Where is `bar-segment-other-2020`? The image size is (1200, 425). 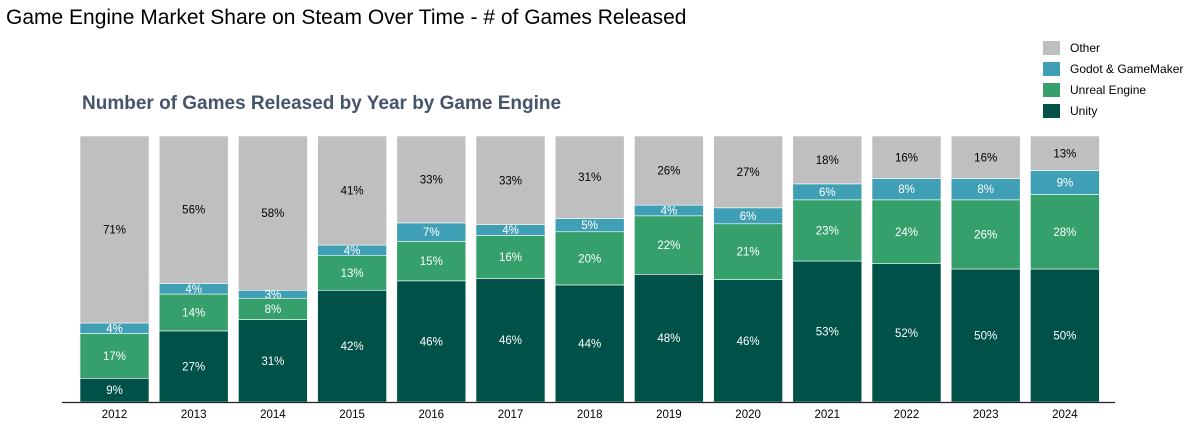 bar-segment-other-2020 is located at coordinates (748, 172).